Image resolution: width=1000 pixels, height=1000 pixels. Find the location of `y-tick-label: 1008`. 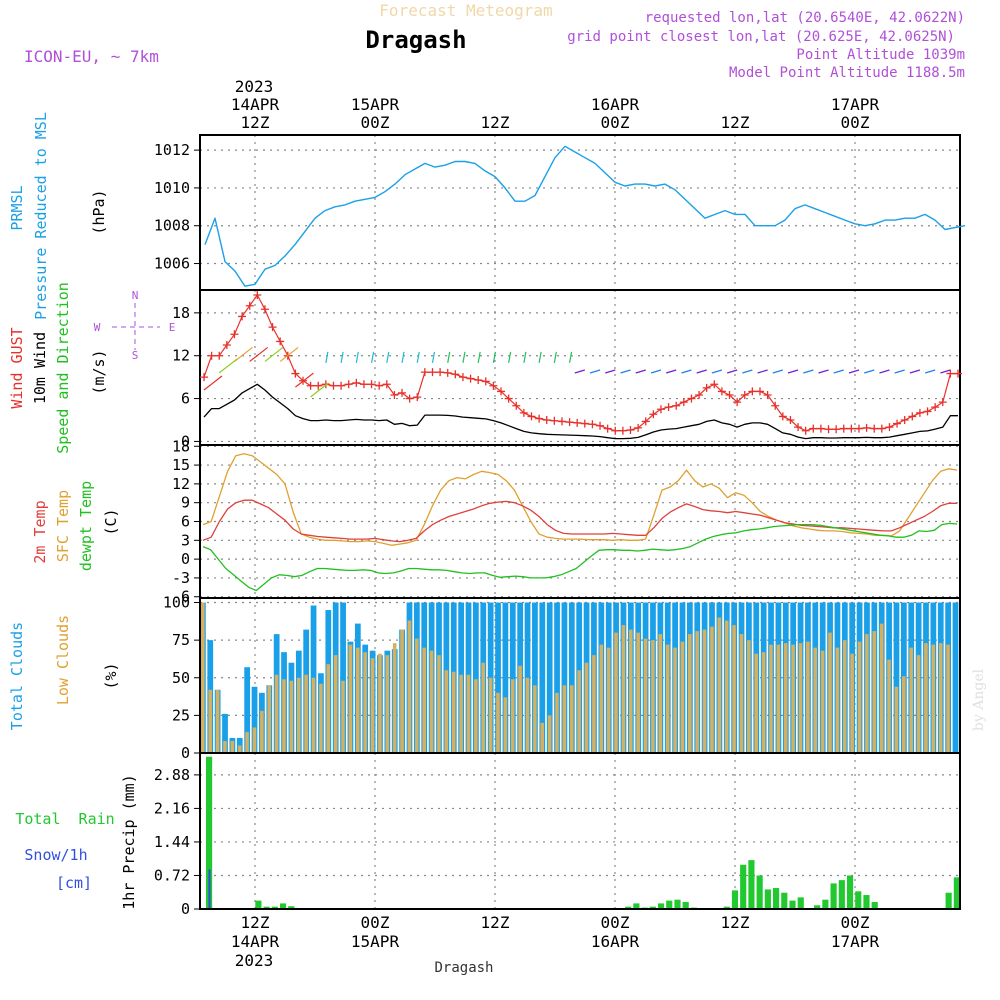

y-tick-label: 1008 is located at coordinates (172, 226).